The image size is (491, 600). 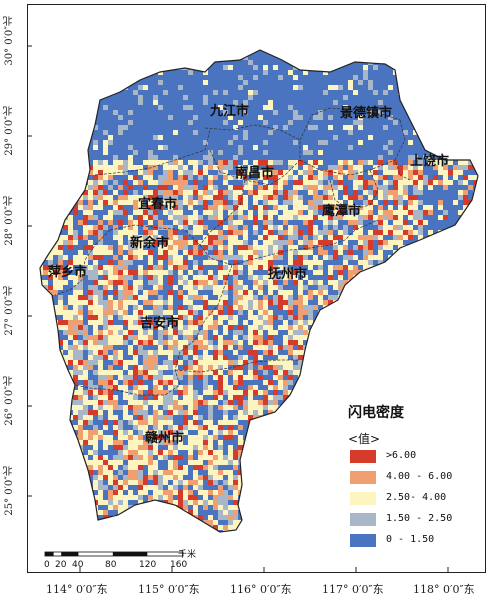 I want to click on legend-item: 0 - 1.50, so click(x=415, y=542).